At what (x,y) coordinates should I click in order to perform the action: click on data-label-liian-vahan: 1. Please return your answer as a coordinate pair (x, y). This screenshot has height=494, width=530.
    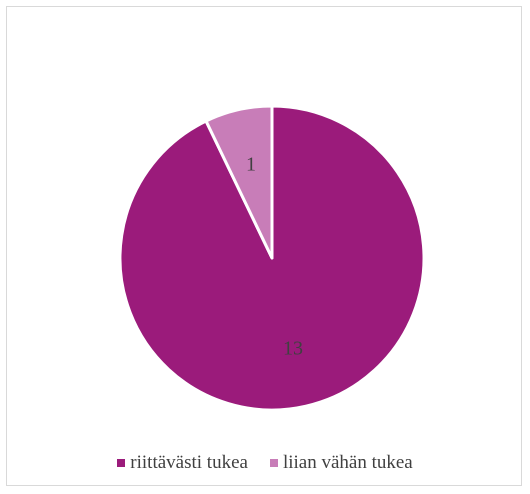
    Looking at the image, I should click on (251, 165).